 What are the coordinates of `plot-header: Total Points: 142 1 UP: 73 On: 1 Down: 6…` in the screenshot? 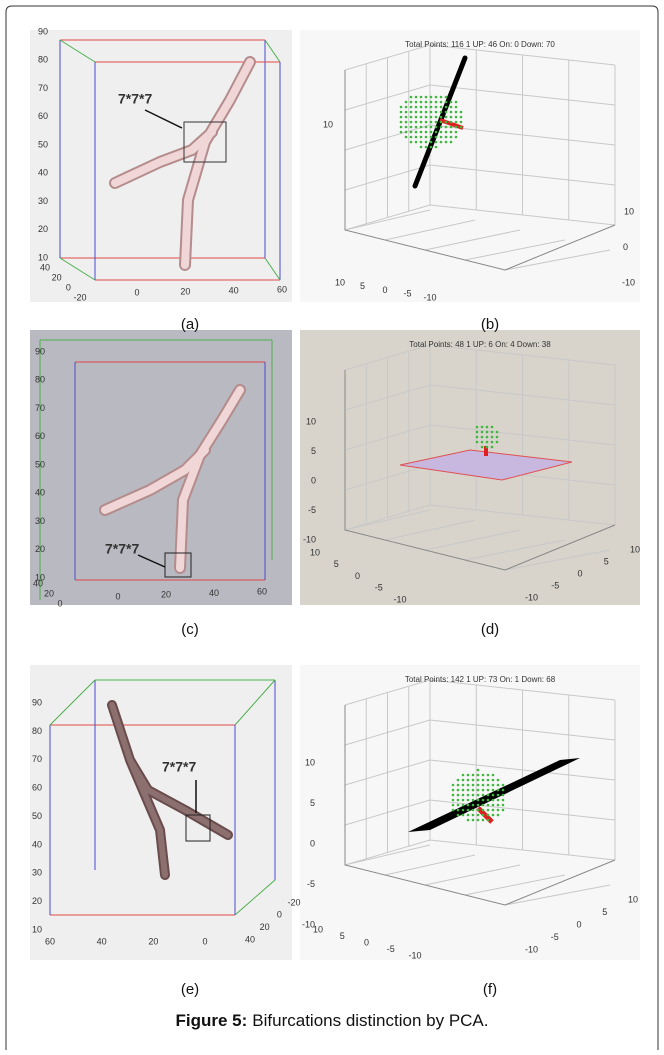 It's located at (480, 679).